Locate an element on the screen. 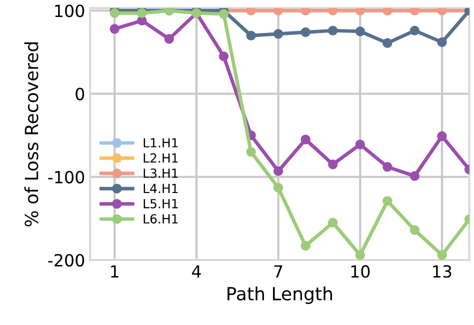  legend-label: L2.H1 is located at coordinates (161, 158).